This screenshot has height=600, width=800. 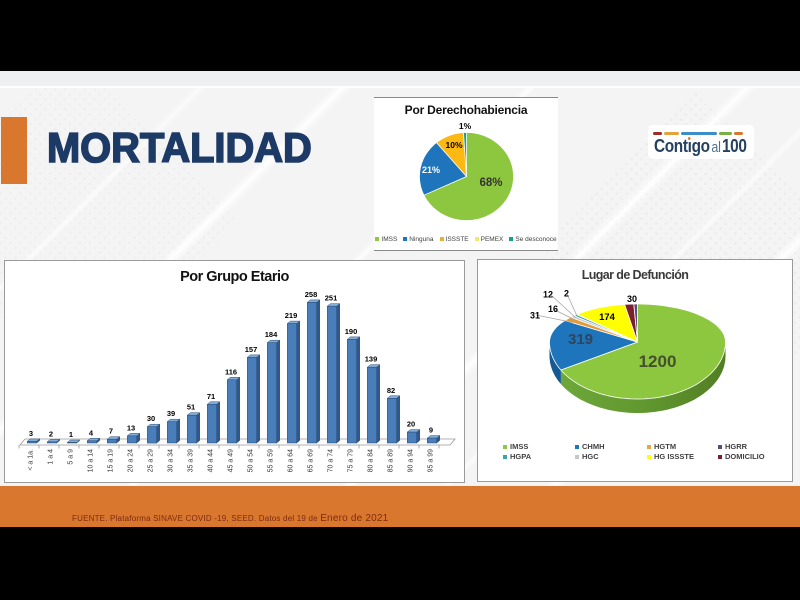 What do you see at coordinates (431, 460) in the screenshot?
I see `svg-text: 95 a 99` at bounding box center [431, 460].